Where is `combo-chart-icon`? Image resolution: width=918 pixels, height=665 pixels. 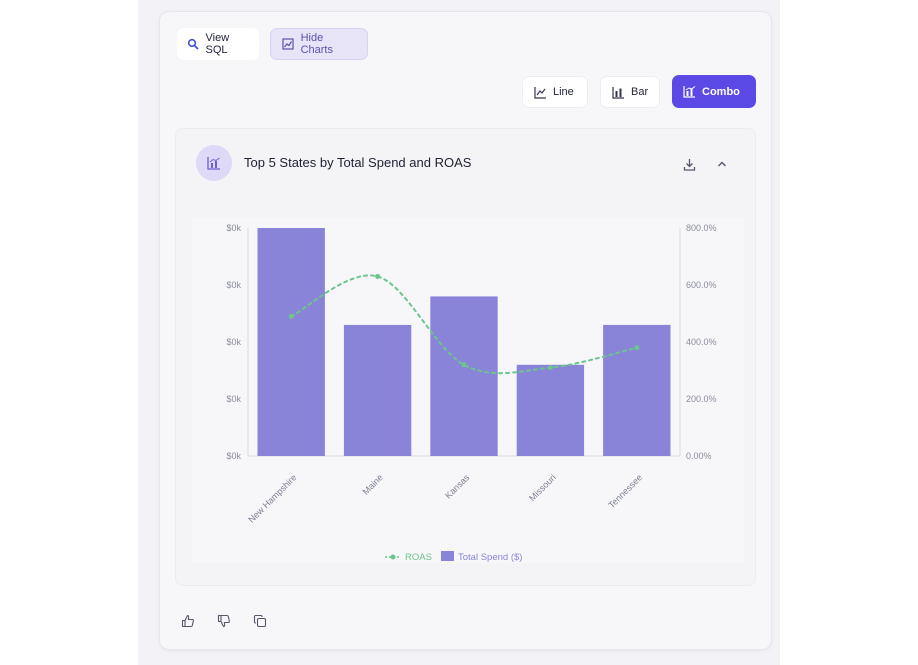 combo-chart-icon is located at coordinates (689, 92).